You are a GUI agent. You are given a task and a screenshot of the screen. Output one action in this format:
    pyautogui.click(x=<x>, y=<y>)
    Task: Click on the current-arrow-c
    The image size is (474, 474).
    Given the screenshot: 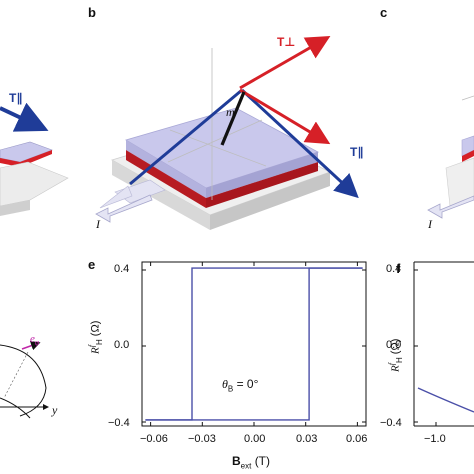 What is the action you would take?
    pyautogui.click(x=450, y=207)
    